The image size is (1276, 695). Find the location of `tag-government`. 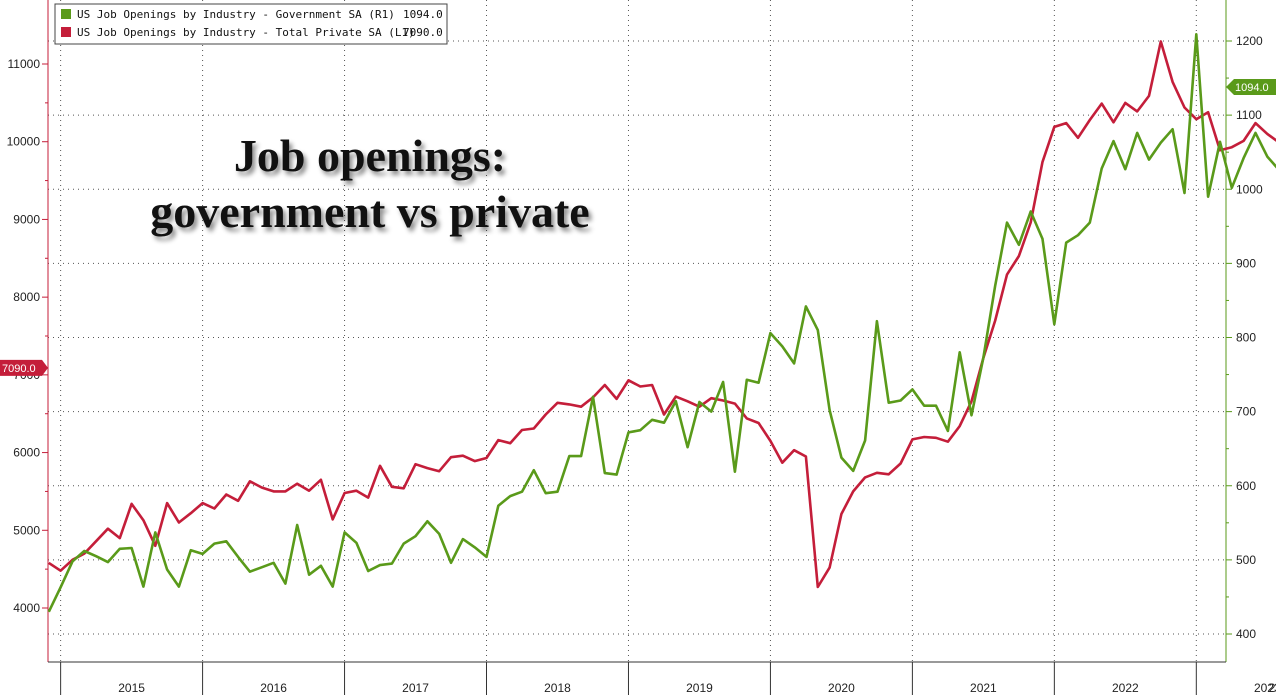

tag-government is located at coordinates (1251, 86).